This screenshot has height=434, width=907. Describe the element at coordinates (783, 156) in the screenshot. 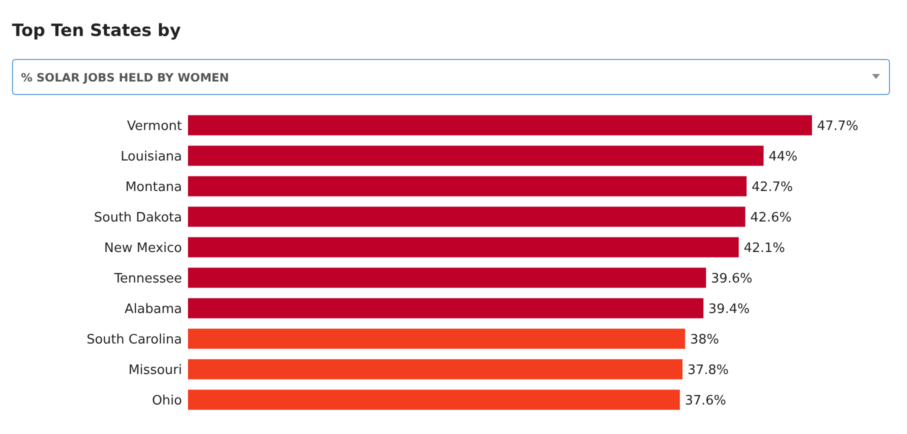

I see `data-label: 44%` at that location.